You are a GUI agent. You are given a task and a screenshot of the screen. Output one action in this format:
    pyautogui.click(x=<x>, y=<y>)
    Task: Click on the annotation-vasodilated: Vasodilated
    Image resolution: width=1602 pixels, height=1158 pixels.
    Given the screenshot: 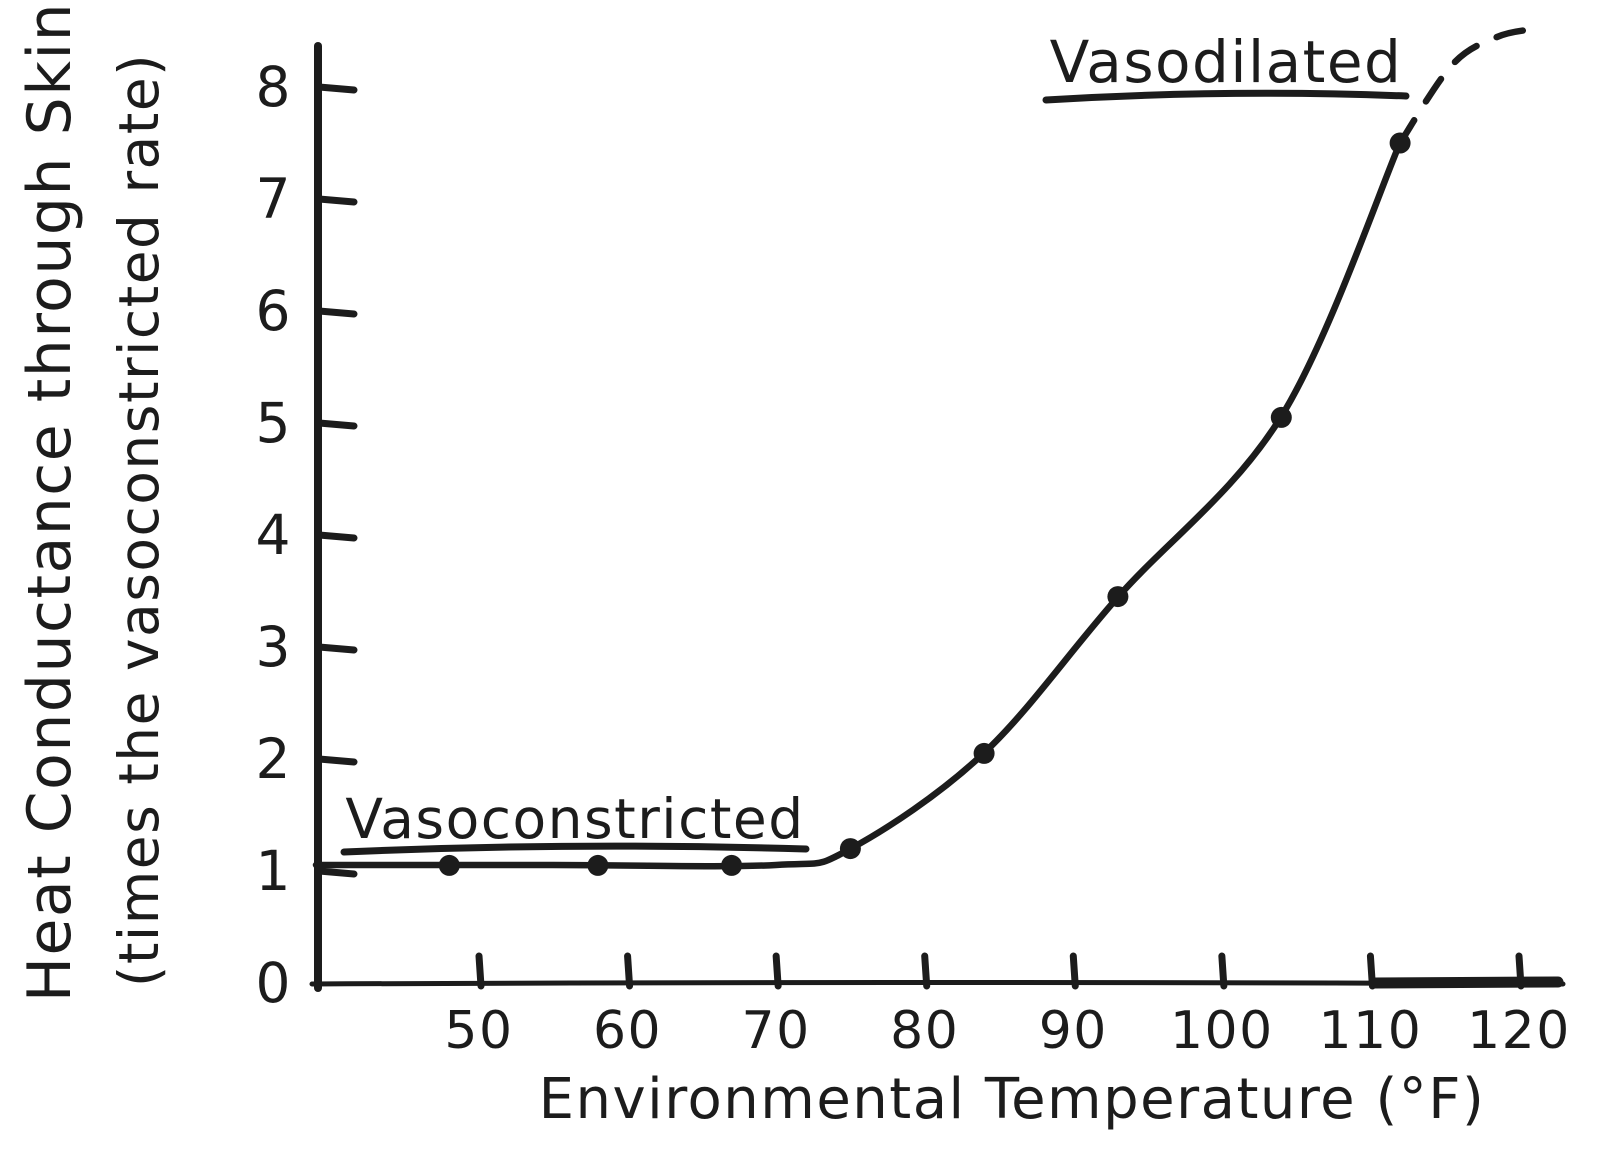 What is the action you would take?
    pyautogui.click(x=1226, y=62)
    